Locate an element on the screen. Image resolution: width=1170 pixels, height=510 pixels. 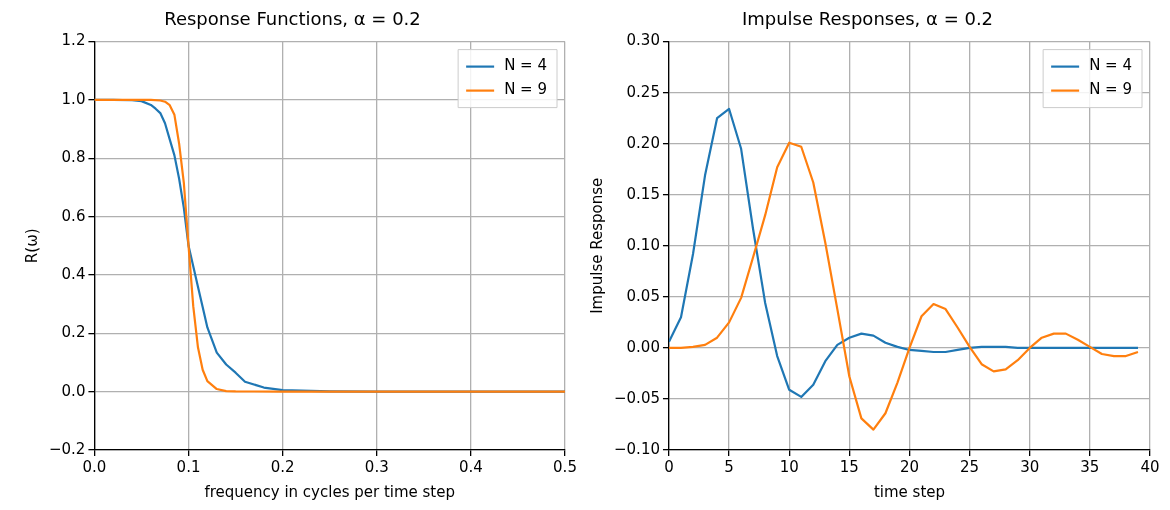
x-tick-label: 0.4 is located at coordinates (470, 466).